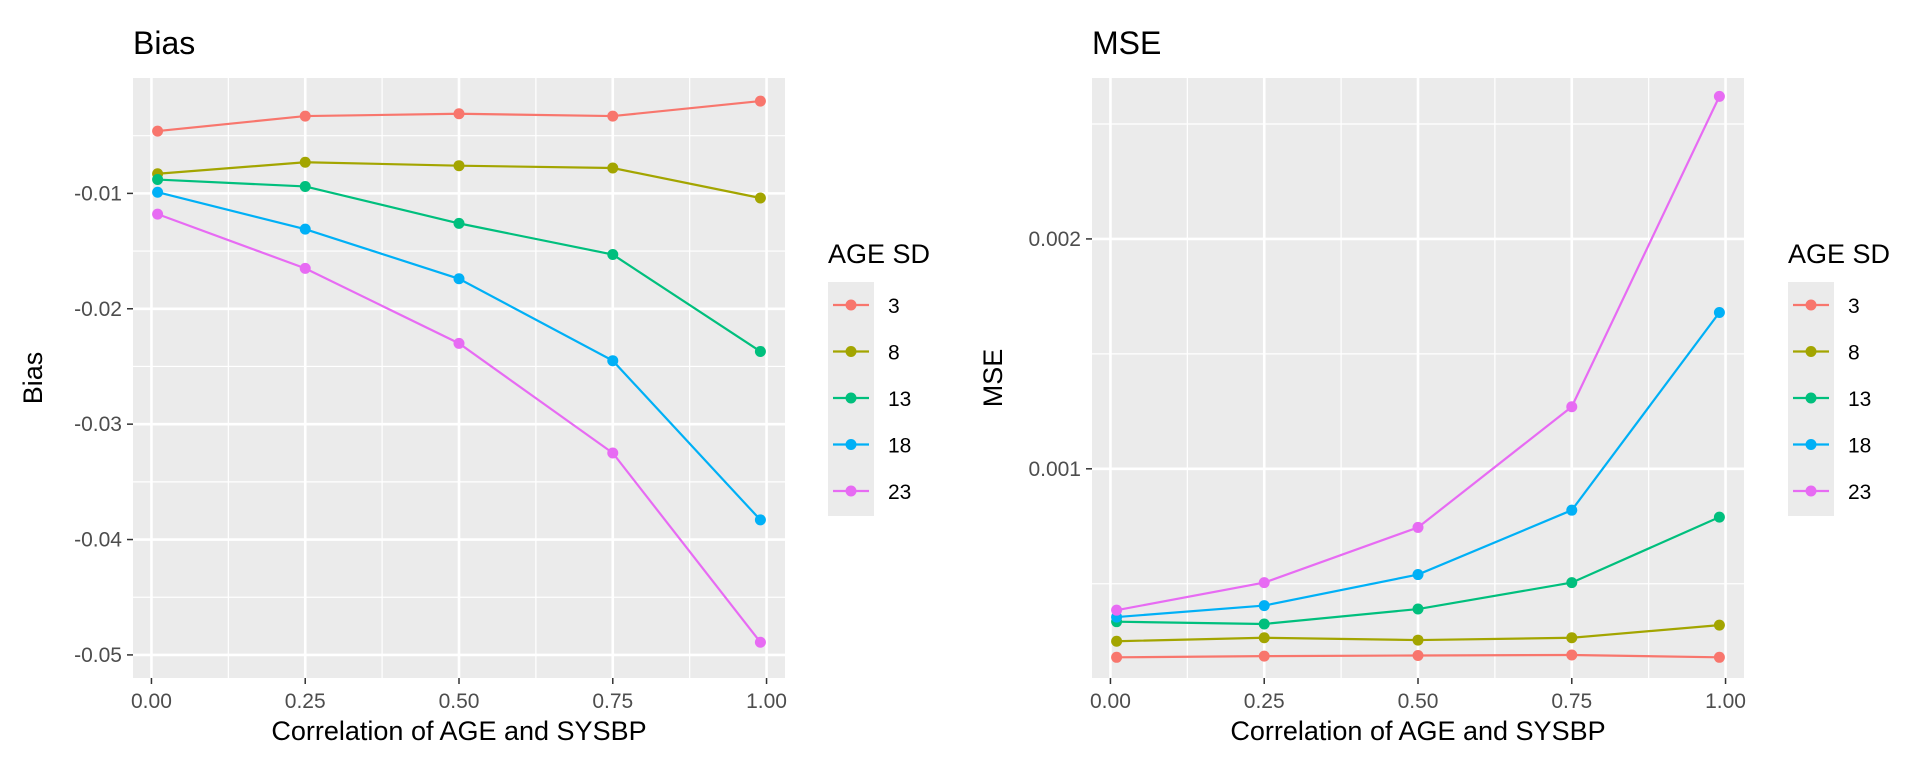  I want to click on y-axis-title: Bias, so click(33, 378).